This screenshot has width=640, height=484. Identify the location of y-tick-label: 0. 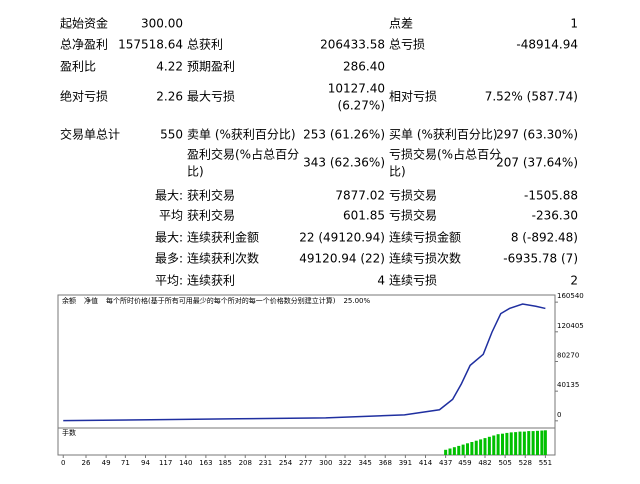
(559, 415).